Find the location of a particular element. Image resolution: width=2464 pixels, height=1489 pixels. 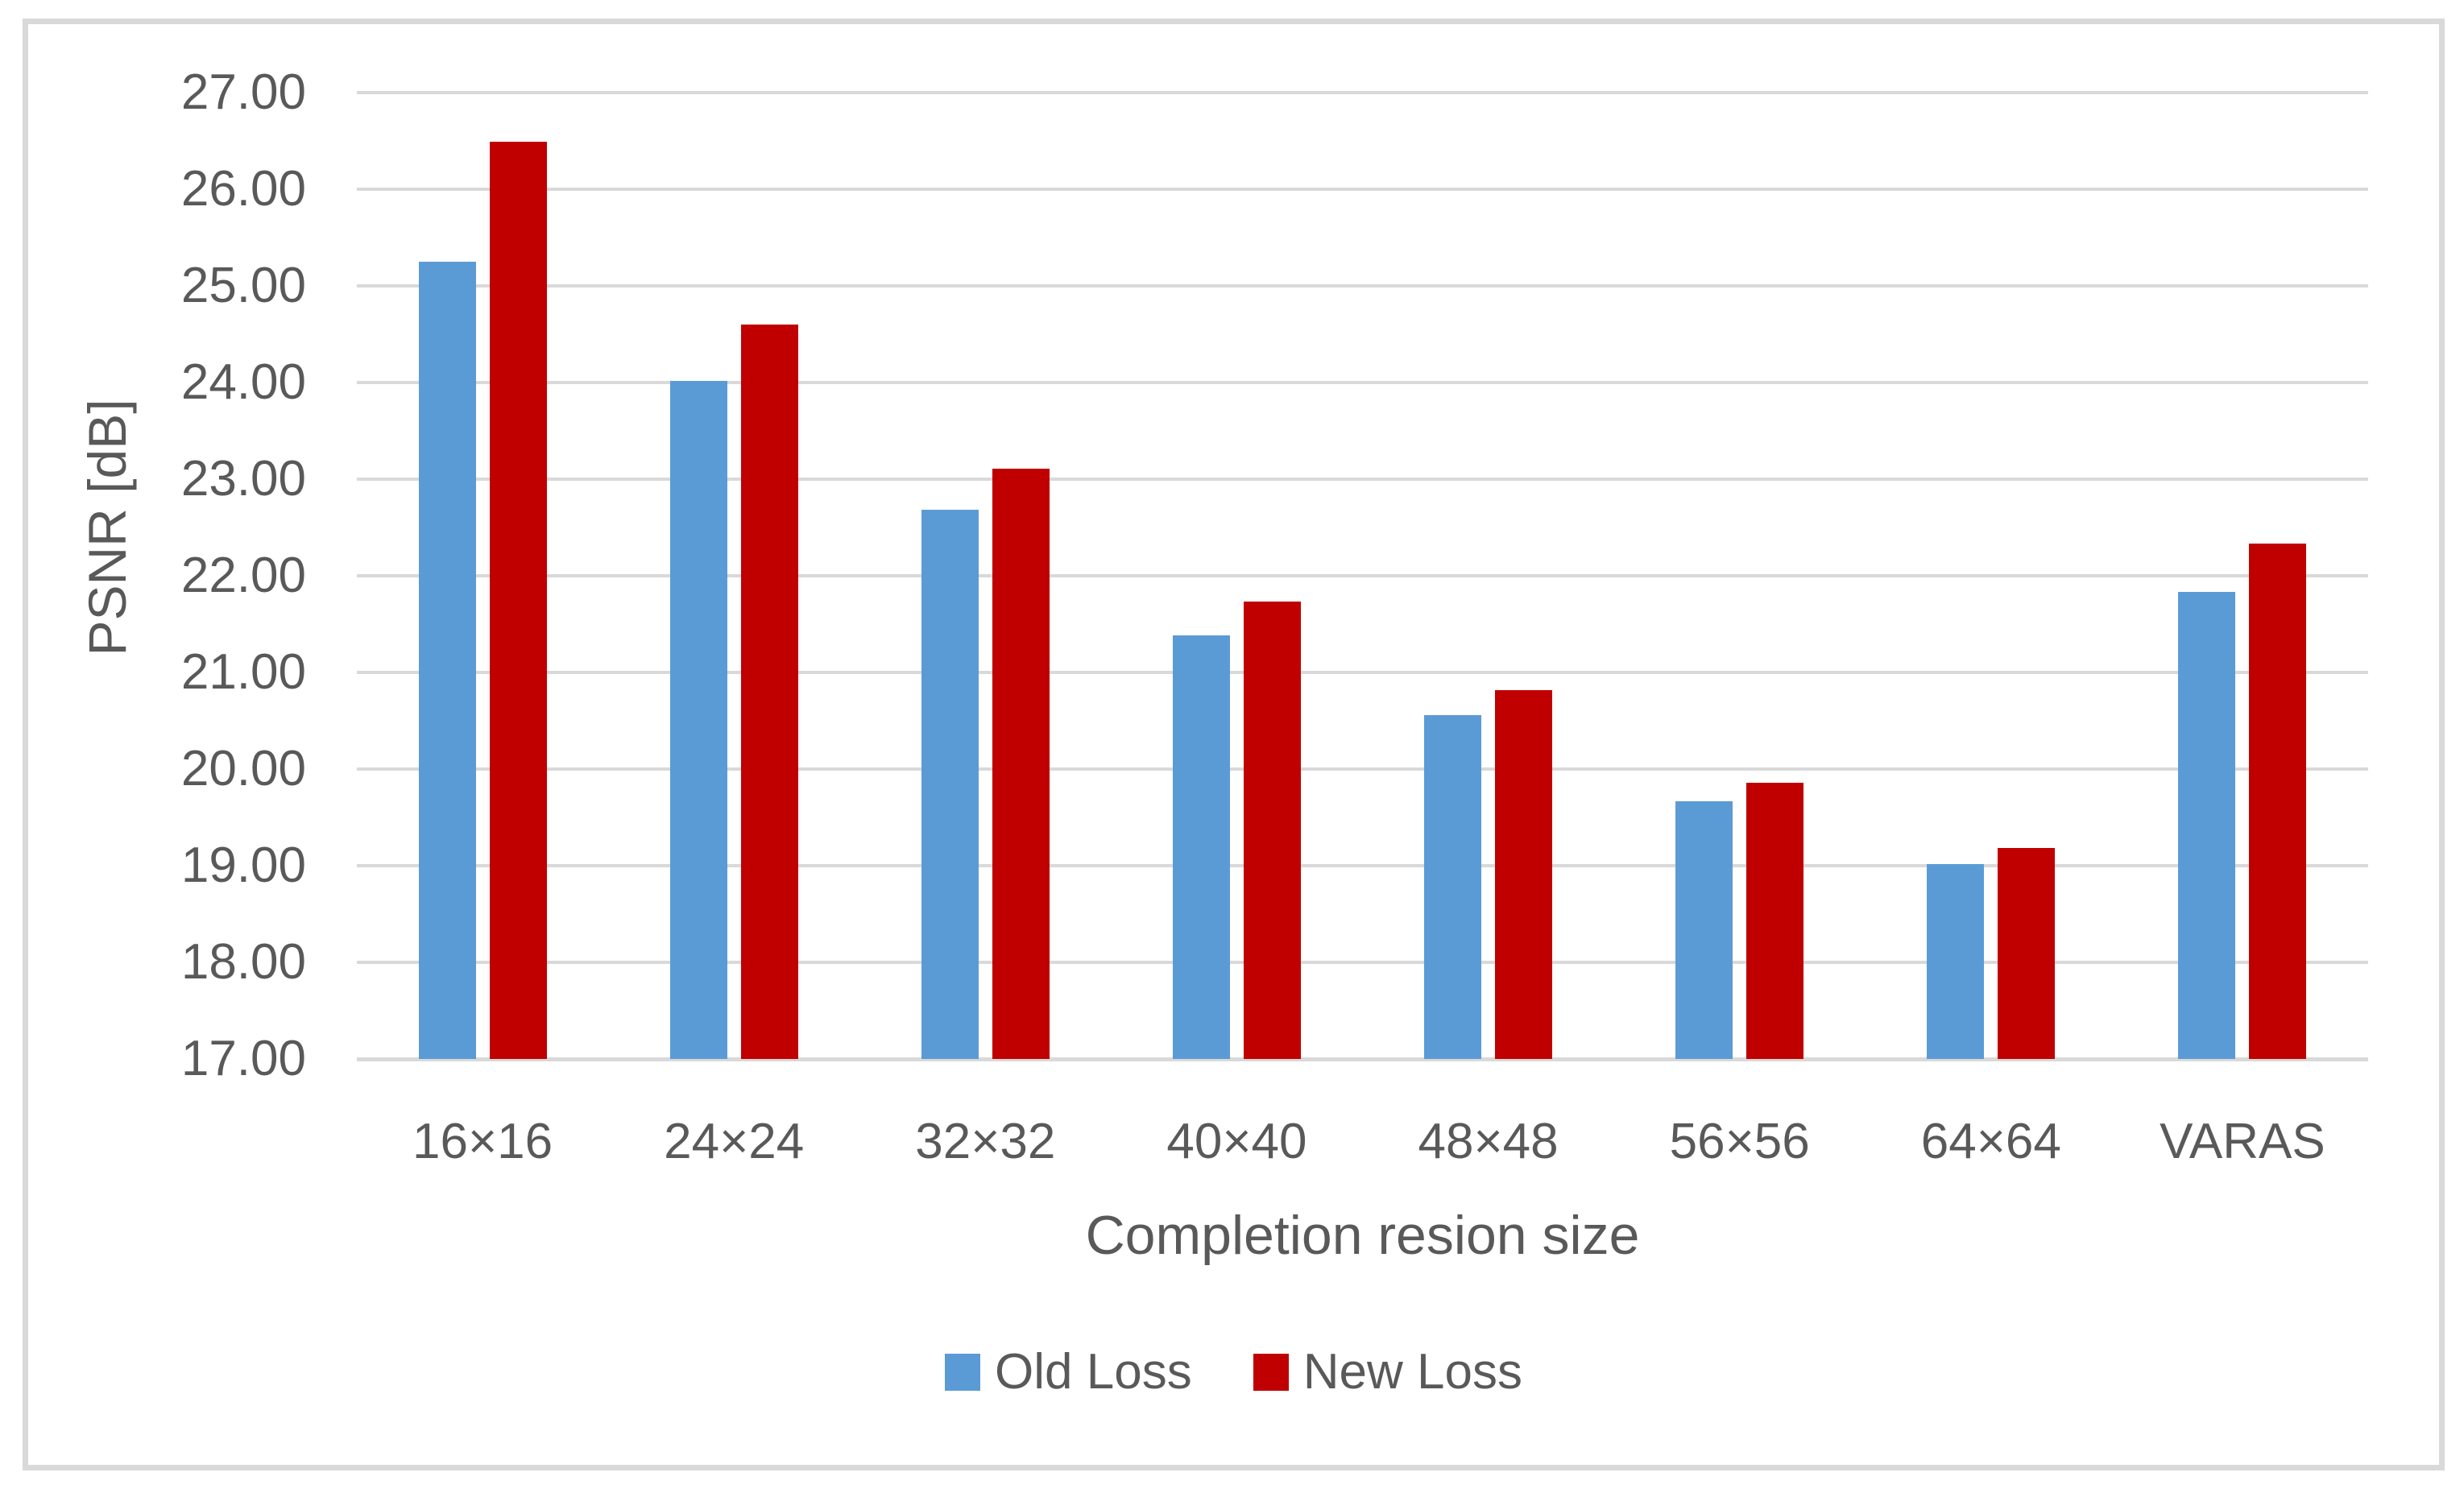

y-tick-label: 17.00 is located at coordinates (243, 1058).